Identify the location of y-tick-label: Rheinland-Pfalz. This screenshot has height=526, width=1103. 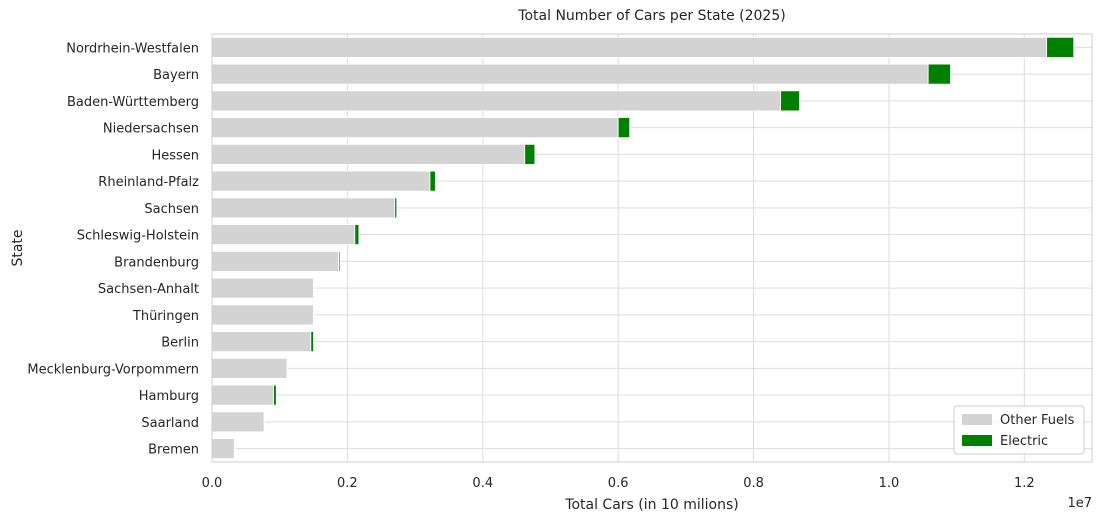
(148, 182).